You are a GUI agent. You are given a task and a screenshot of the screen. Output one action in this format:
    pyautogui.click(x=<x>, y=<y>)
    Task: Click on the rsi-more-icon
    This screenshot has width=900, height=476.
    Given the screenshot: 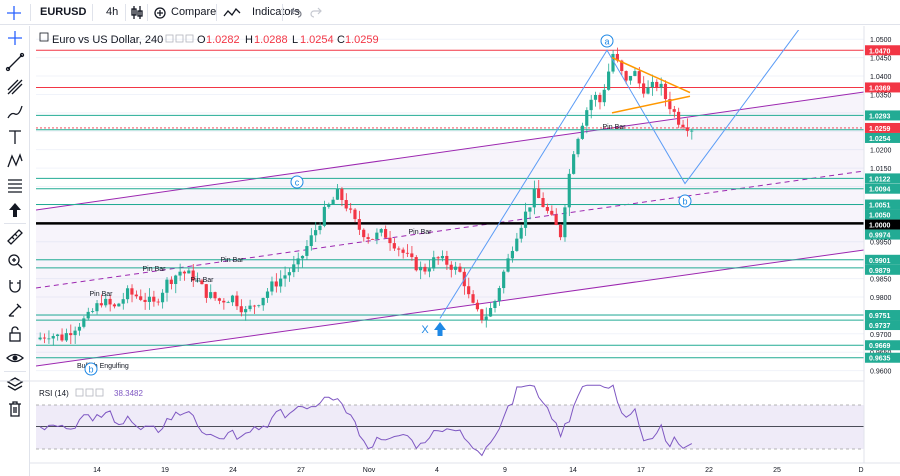 What is the action you would take?
    pyautogui.click(x=99, y=392)
    